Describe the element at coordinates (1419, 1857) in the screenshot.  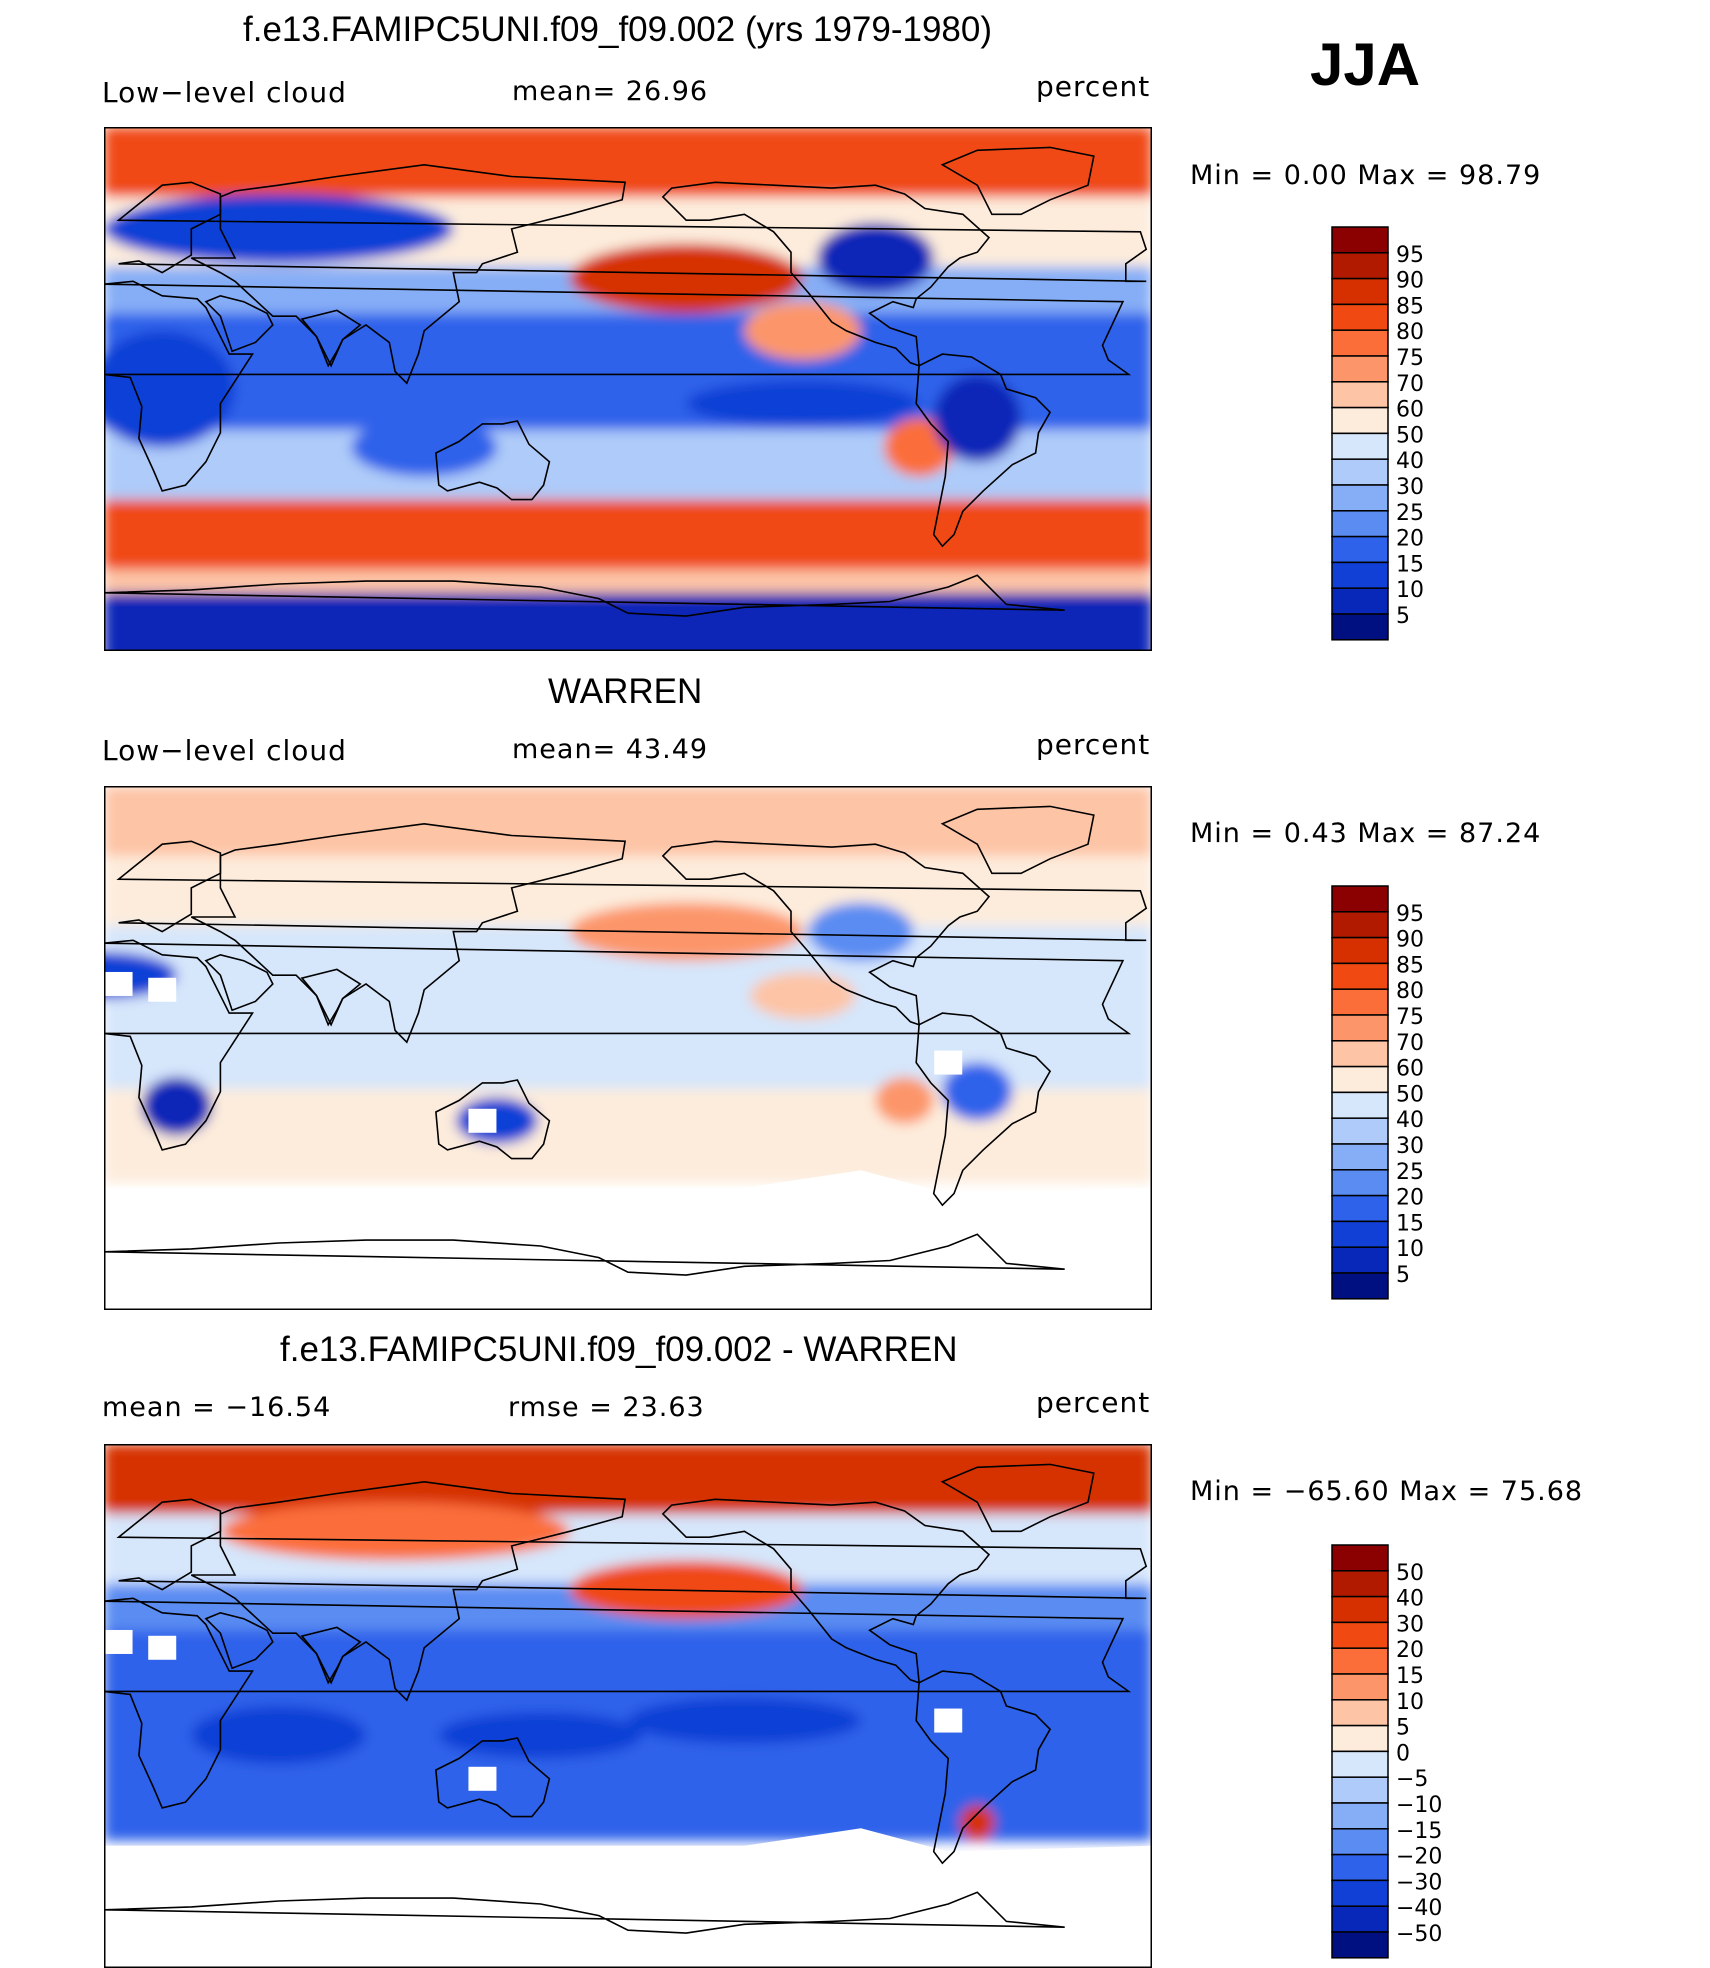
I see `colorbar-3-tick-label: −20` at that location.